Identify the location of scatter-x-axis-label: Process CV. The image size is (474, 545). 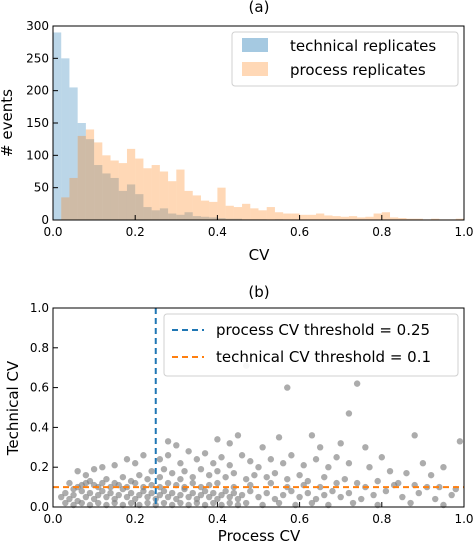
(259, 536).